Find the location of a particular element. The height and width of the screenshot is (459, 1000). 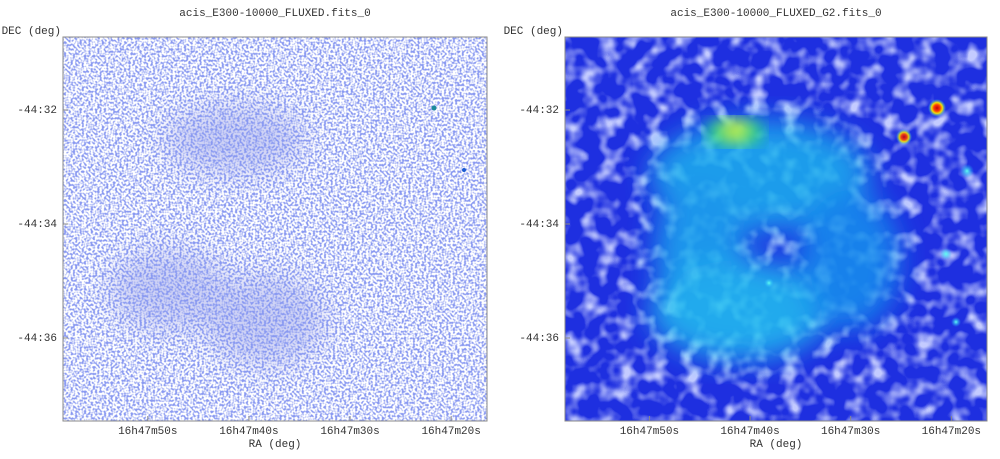

panel-title: acis_E300-10000_FLUXED.fits_0 is located at coordinates (274, 14).